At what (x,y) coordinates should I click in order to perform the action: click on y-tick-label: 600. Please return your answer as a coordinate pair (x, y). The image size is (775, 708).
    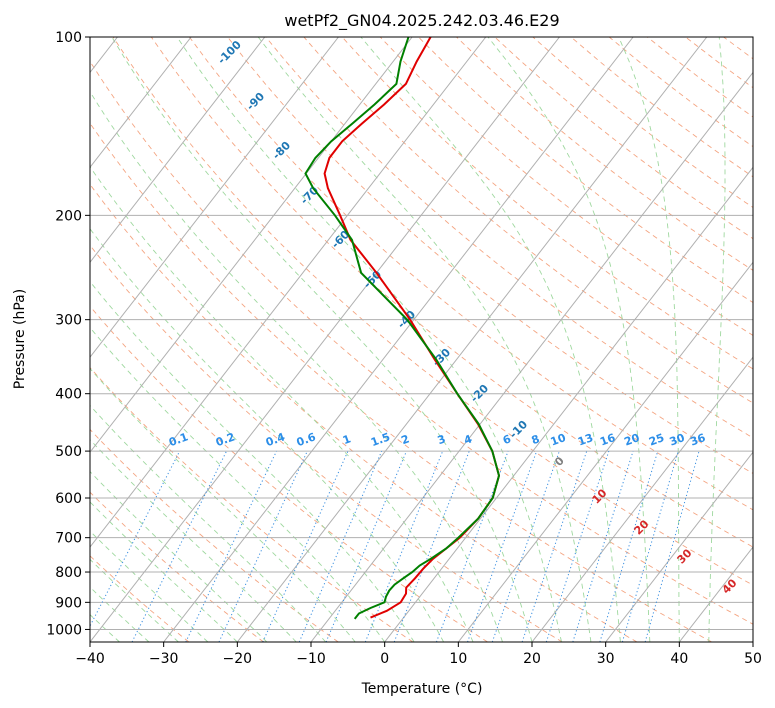
    Looking at the image, I should click on (68, 499).